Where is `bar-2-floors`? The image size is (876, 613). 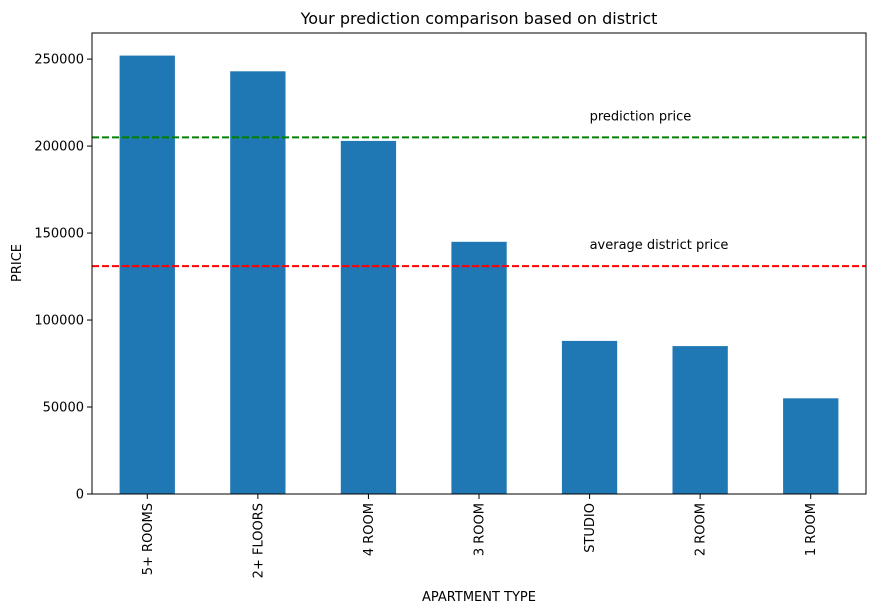 bar-2-floors is located at coordinates (258, 283).